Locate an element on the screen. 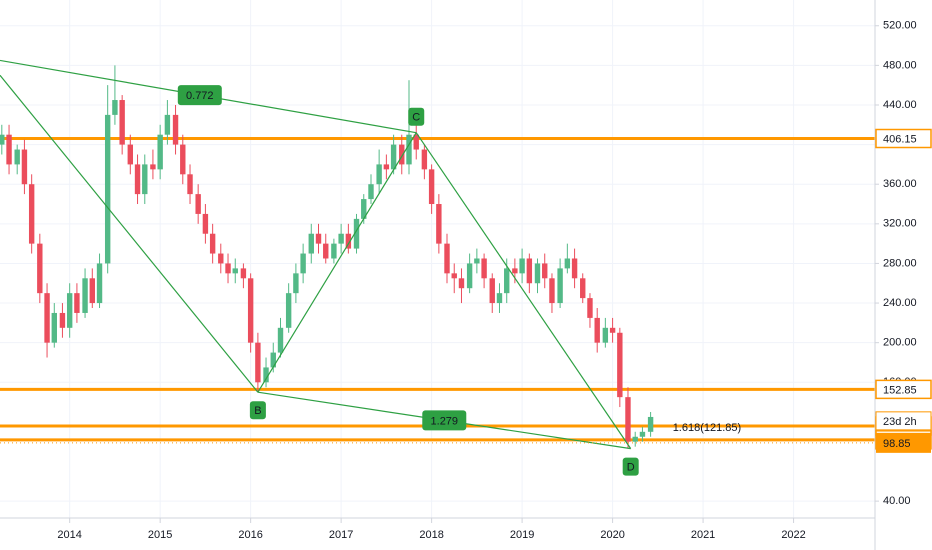 The height and width of the screenshot is (550, 932). countdown-label: 23d 2h is located at coordinates (900, 422).